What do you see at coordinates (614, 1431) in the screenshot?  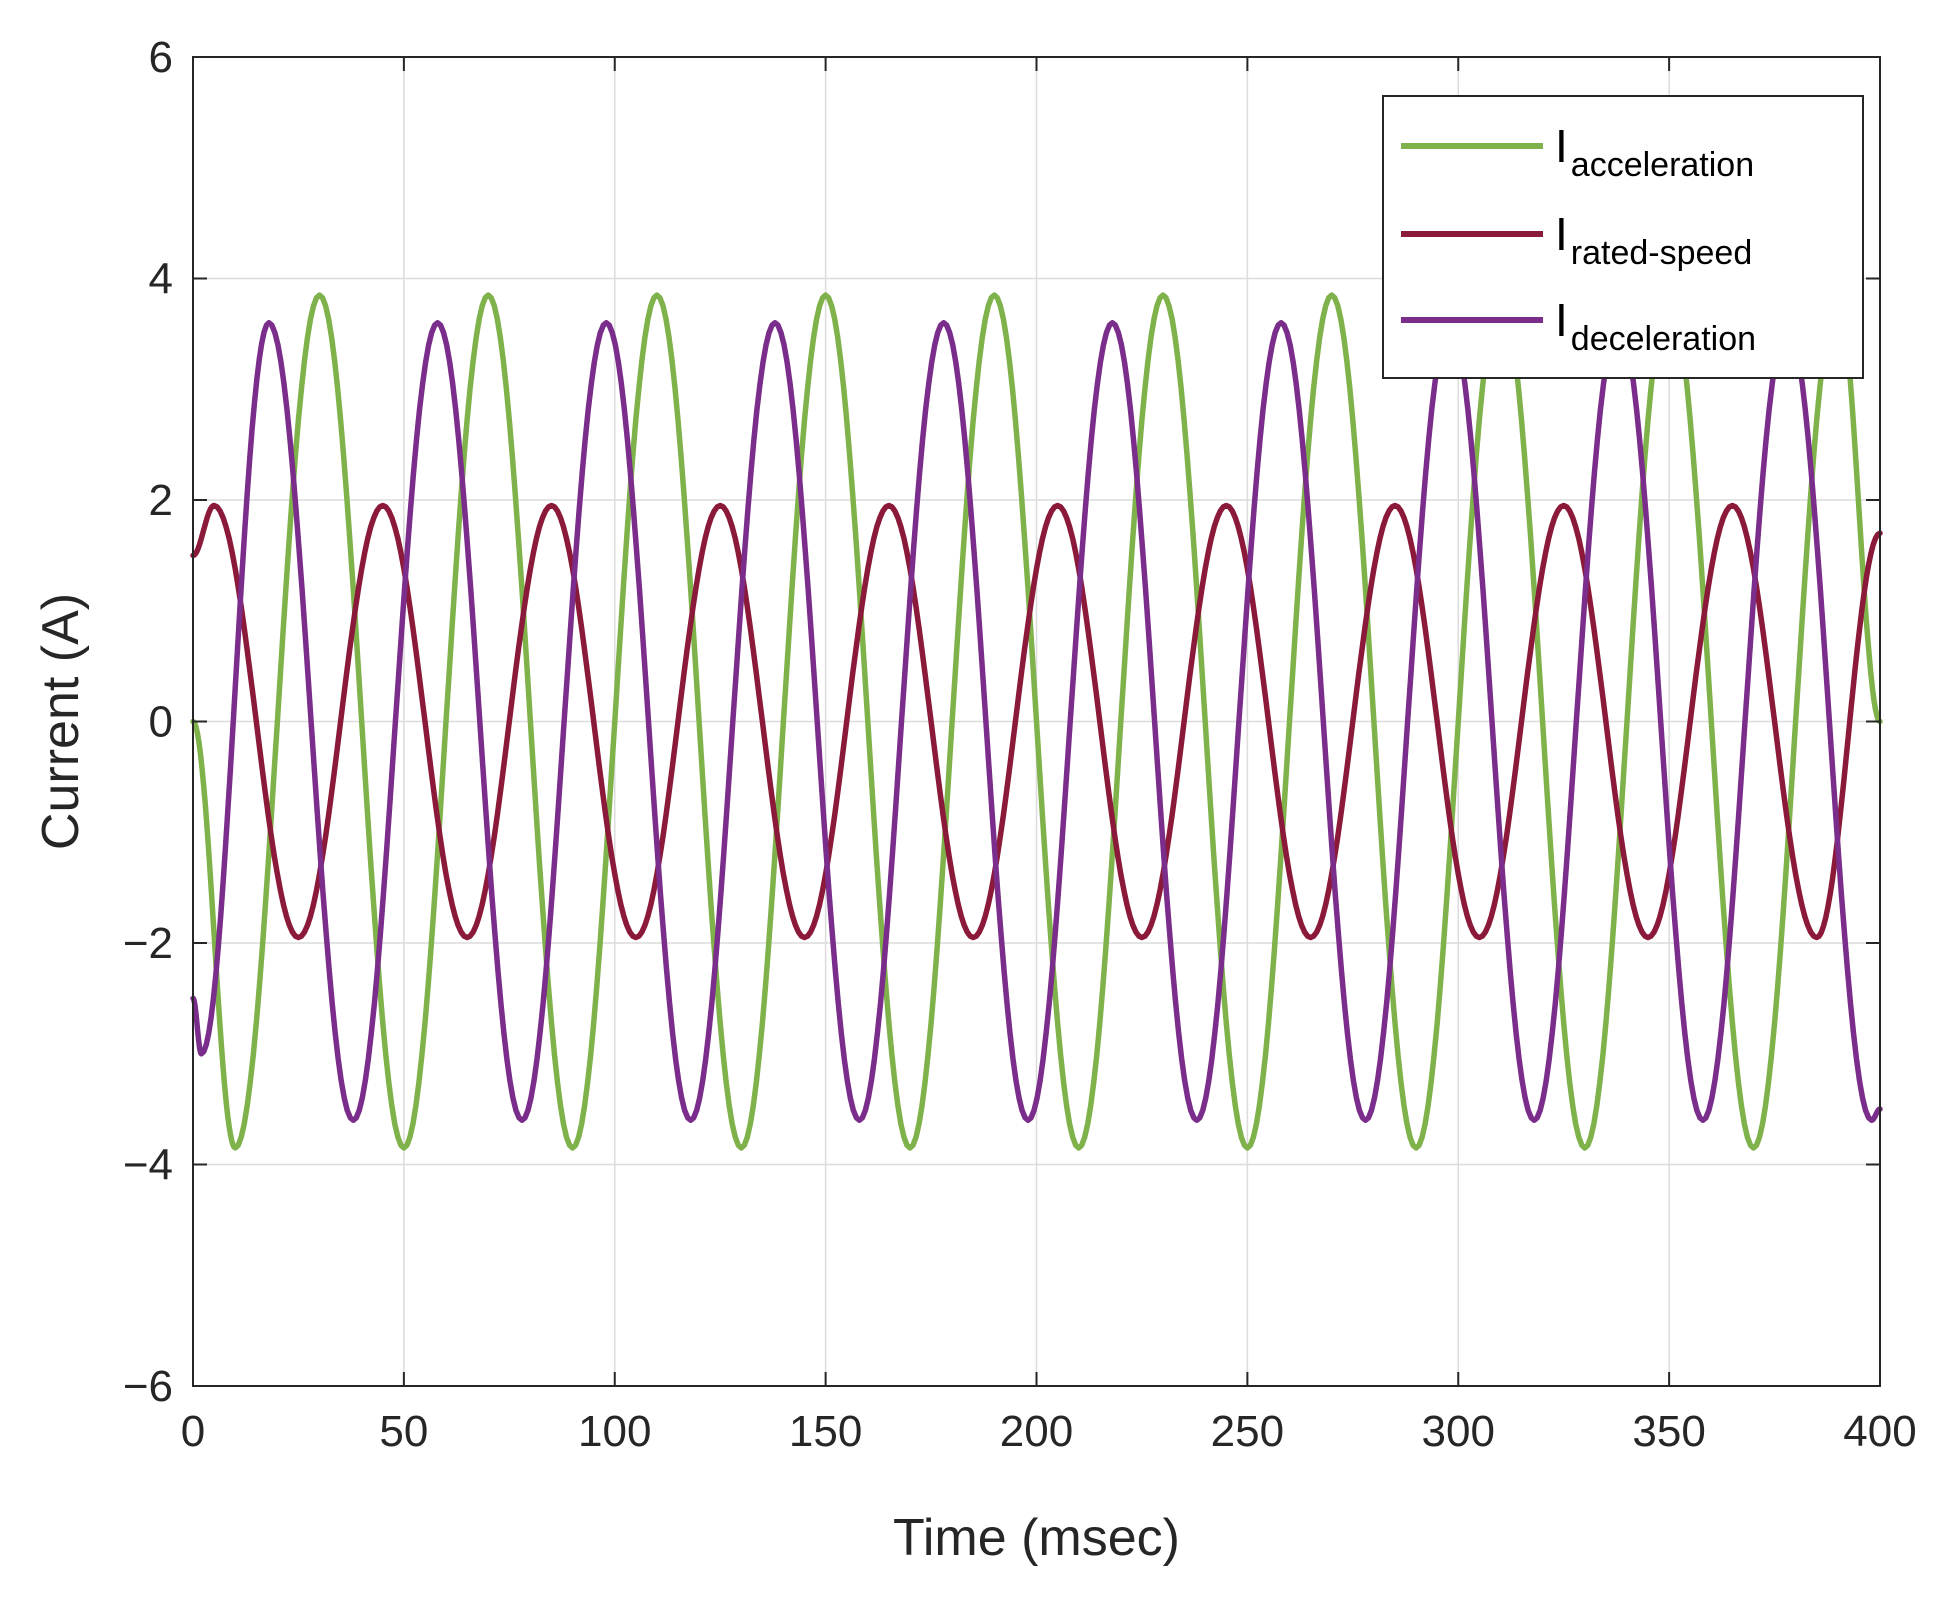 I see `x-tick-label: 100` at bounding box center [614, 1431].